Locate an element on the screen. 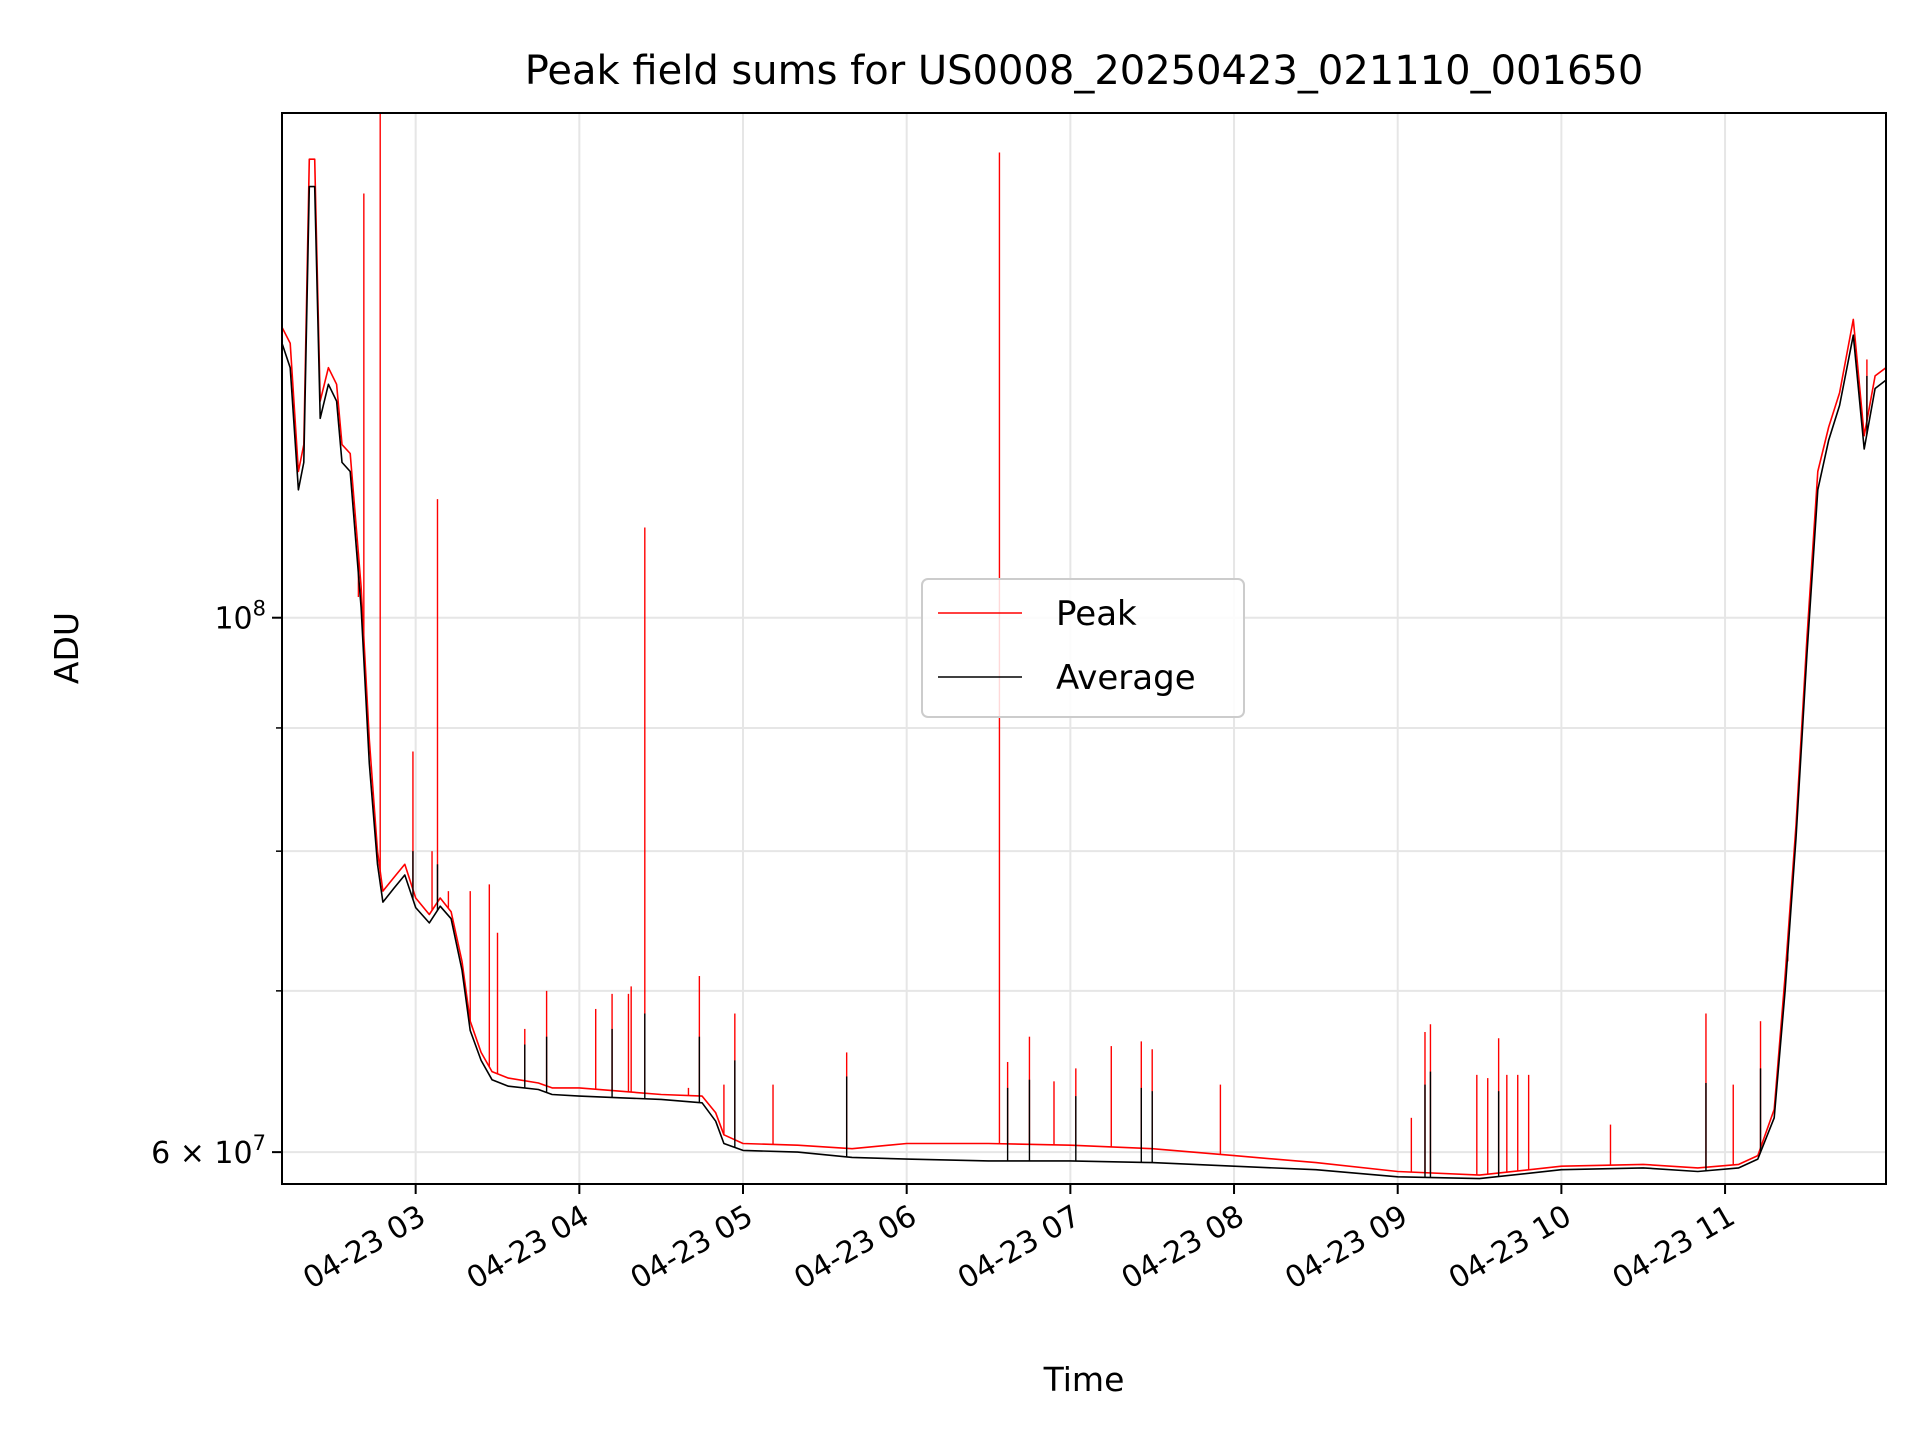 This screenshot has width=1920, height=1440. y-tick-label: 6 × 107 is located at coordinates (208, 1151).